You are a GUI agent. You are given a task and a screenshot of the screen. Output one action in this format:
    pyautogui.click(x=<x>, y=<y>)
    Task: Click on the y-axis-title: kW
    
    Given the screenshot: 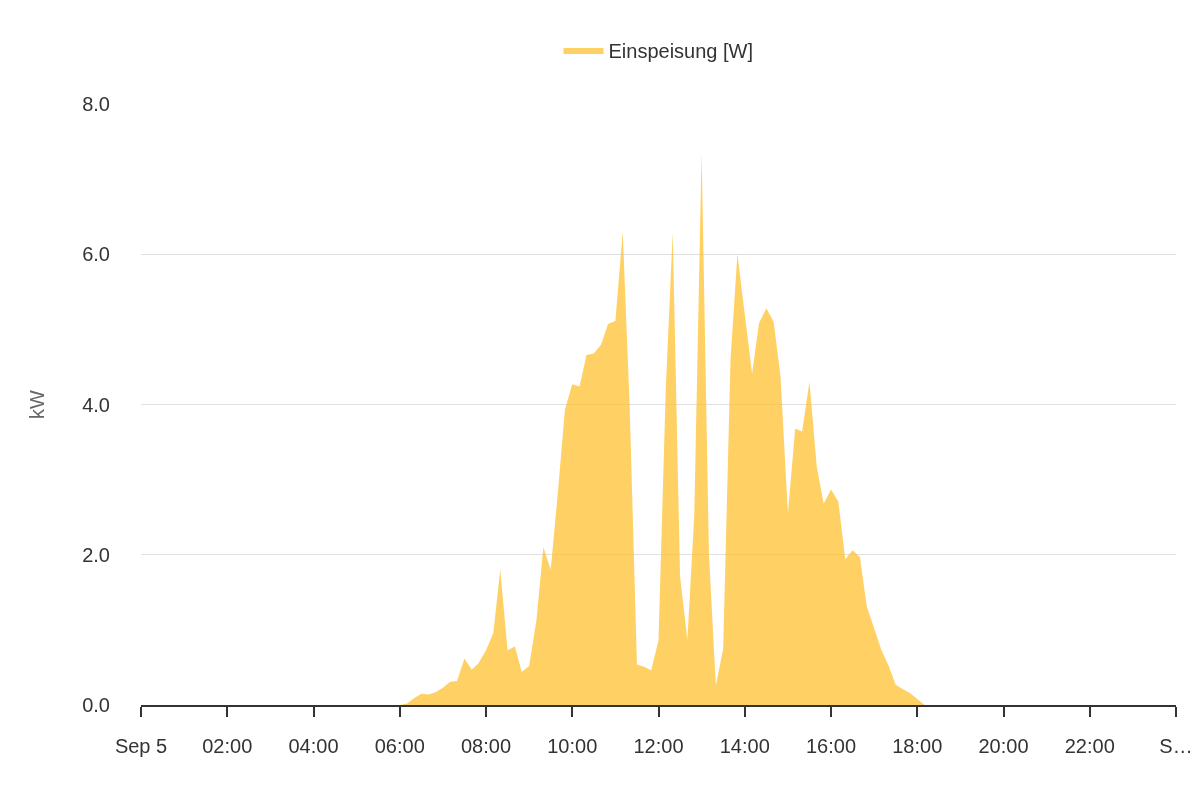 What is the action you would take?
    pyautogui.click(x=36, y=404)
    